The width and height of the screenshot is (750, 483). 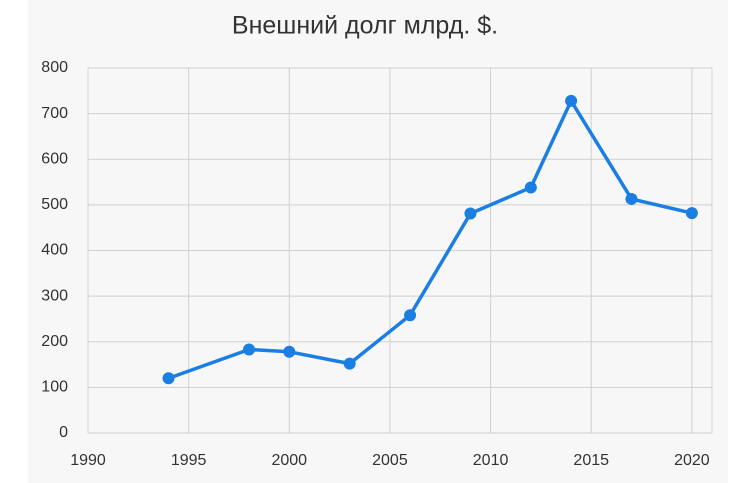 I want to click on y-tick-label: 100, so click(x=54, y=387).